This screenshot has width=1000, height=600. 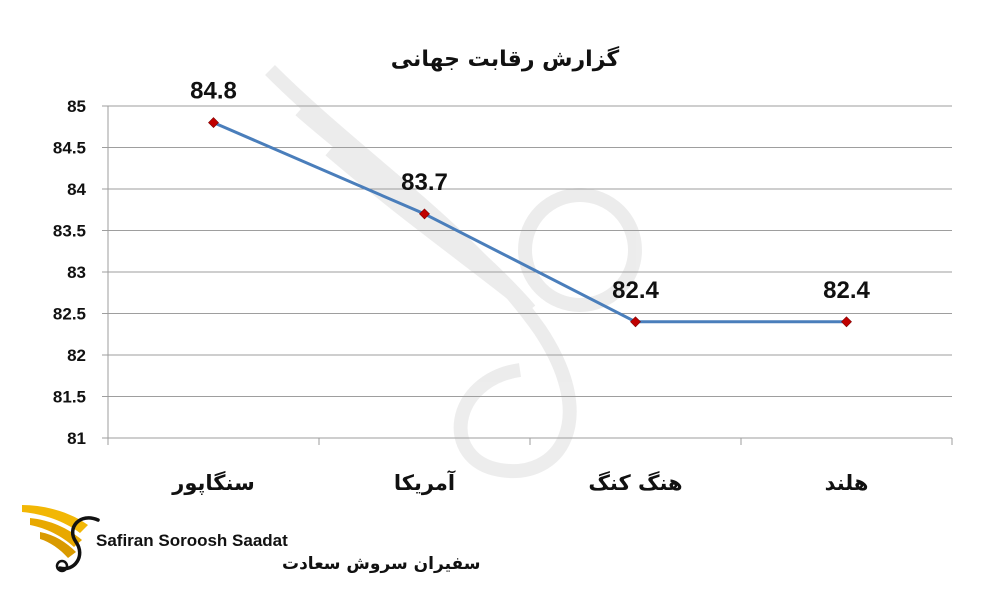 I want to click on x-category-label: هلند, so click(x=847, y=483).